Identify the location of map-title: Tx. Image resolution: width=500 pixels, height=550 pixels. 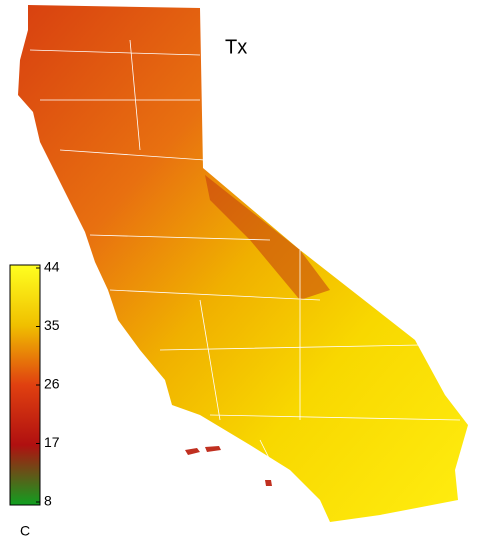
(236, 47).